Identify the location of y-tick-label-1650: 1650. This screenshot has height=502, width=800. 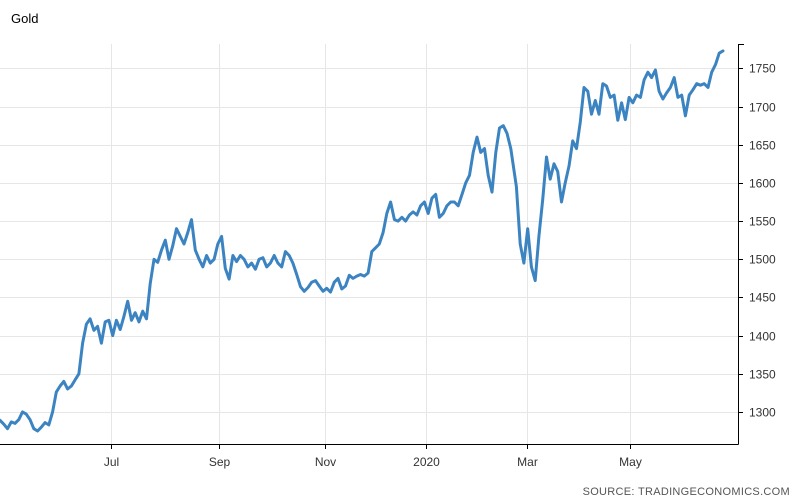
(762, 146).